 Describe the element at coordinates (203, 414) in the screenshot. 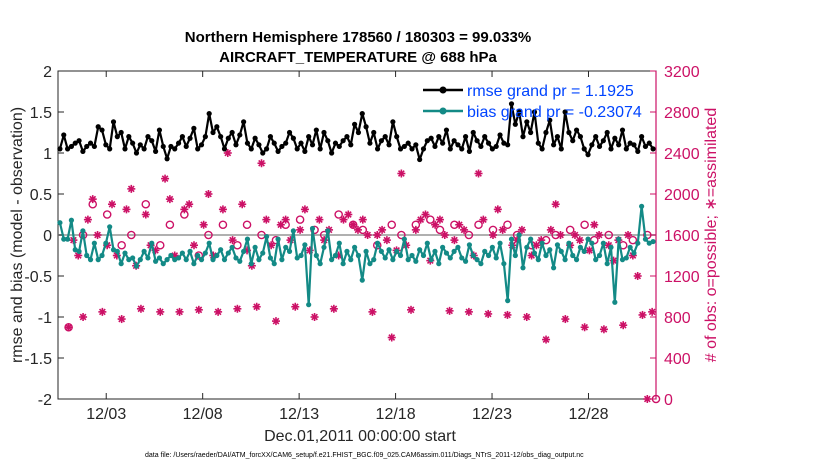

I see `x-tick-label: 12/08` at that location.